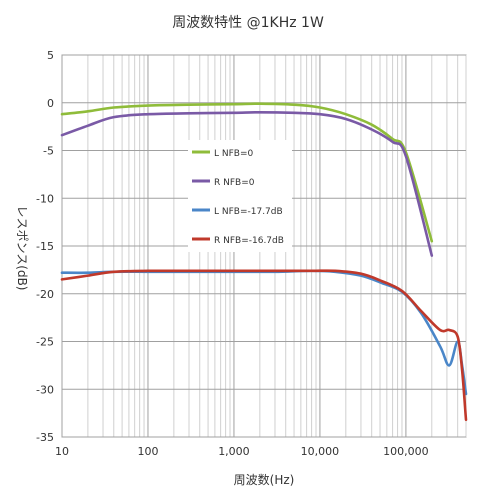 This screenshot has width=500, height=504. What do you see at coordinates (50, 103) in the screenshot?
I see `y-tick-label: 0` at bounding box center [50, 103].